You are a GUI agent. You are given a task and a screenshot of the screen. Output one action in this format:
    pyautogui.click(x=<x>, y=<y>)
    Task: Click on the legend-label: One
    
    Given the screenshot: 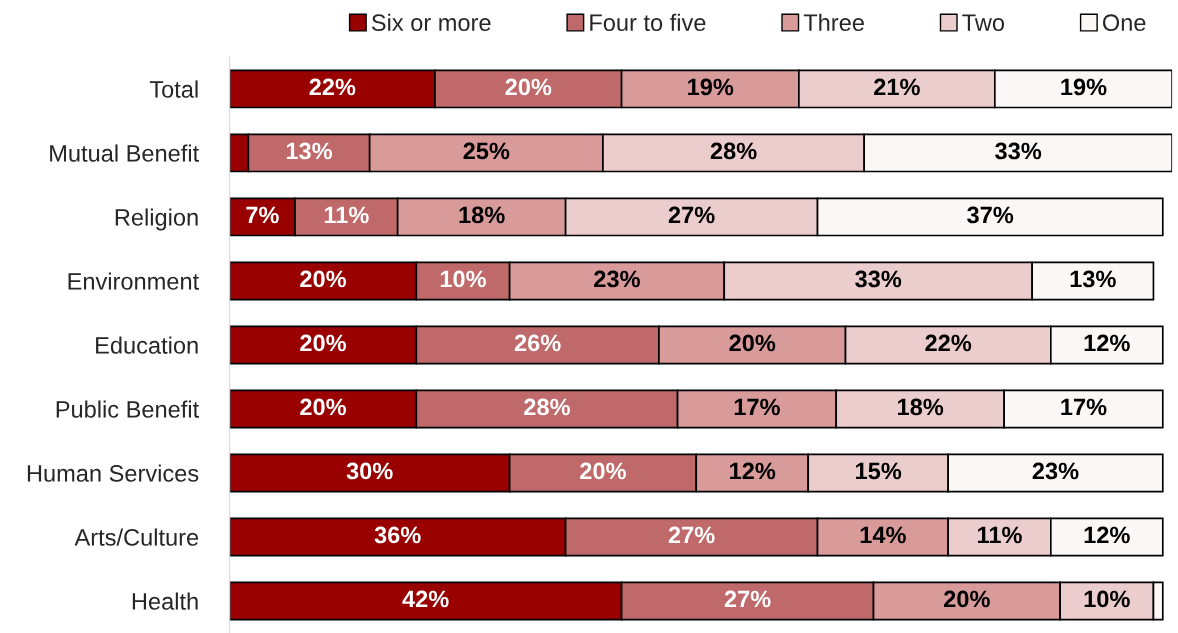 What is the action you would take?
    pyautogui.click(x=1124, y=23)
    